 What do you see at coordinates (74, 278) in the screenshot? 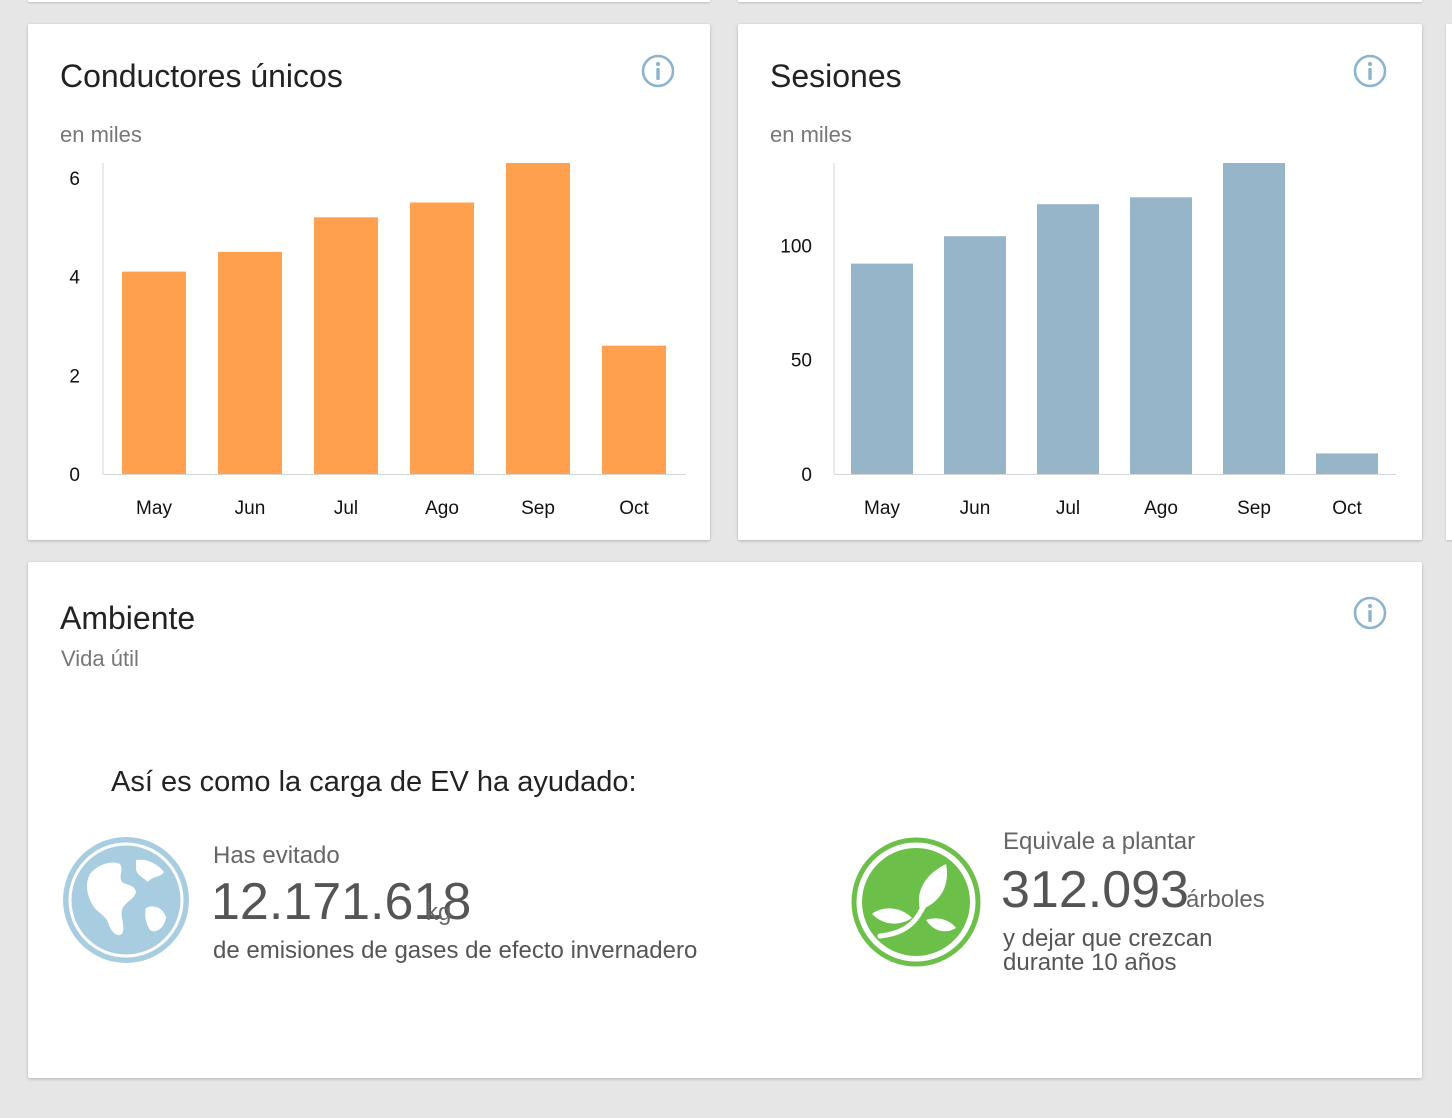
I see `y-tick-label: 4` at bounding box center [74, 278].